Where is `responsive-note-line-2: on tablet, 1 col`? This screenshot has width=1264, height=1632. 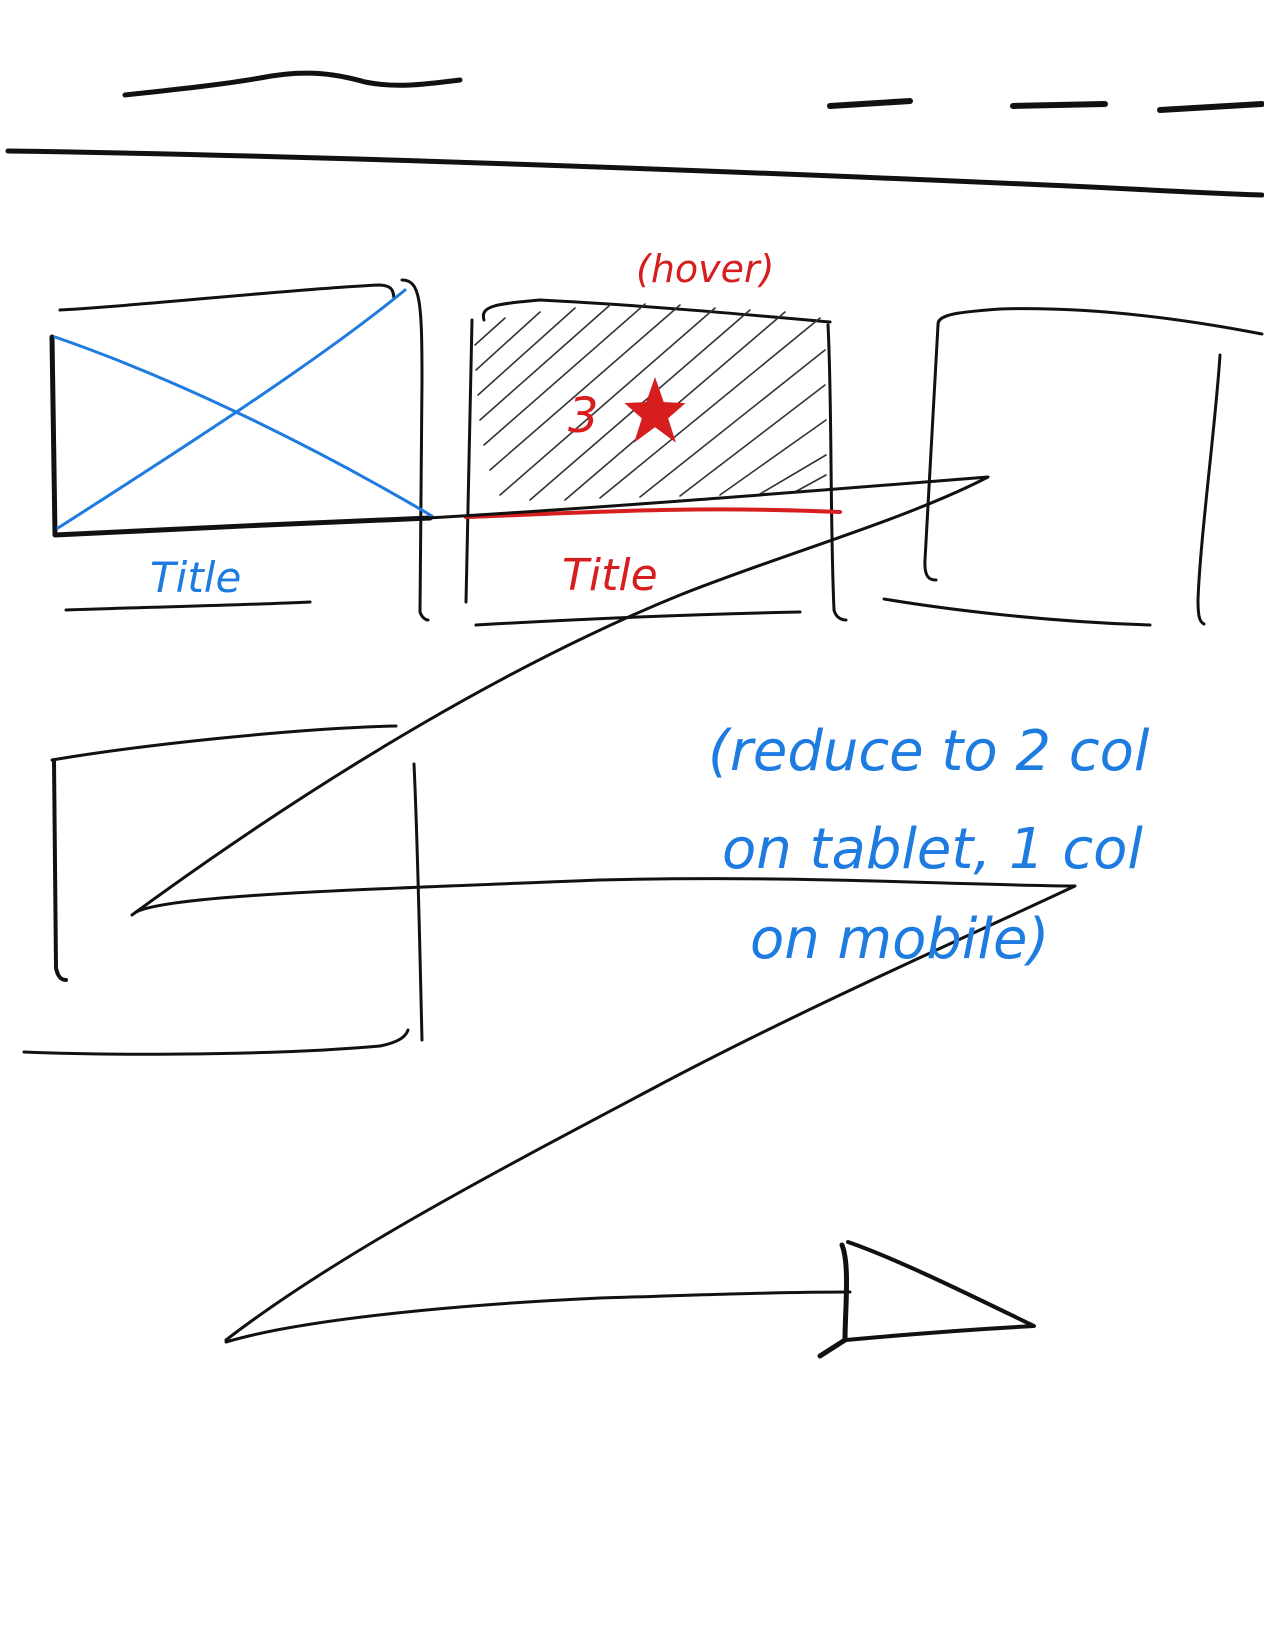 responsive-note-line-2: on tablet, 1 col is located at coordinates (932, 849).